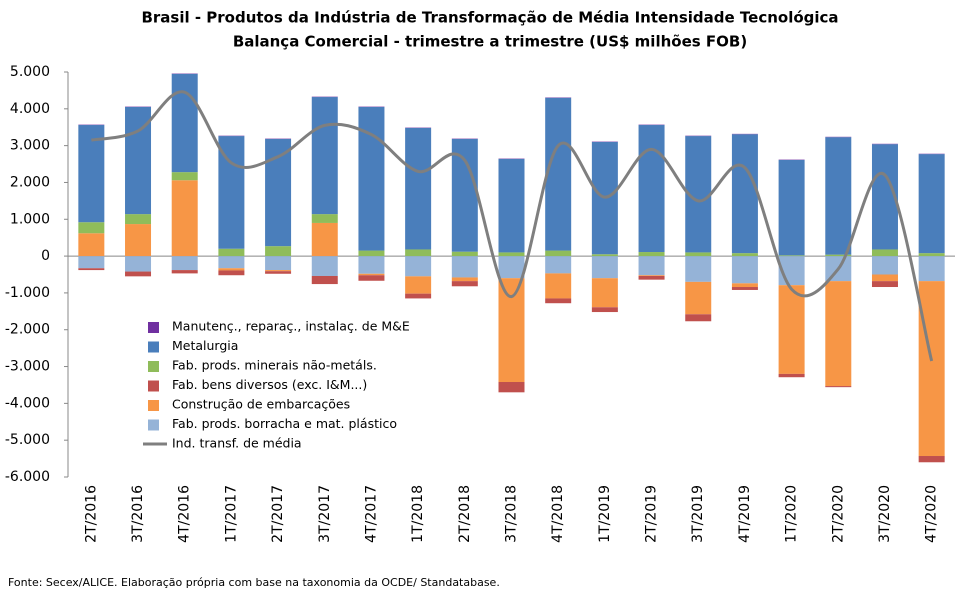 The height and width of the screenshot is (594, 959). Describe the element at coordinates (605, 514) in the screenshot. I see `x-tick-label: 1T/2019` at that location.